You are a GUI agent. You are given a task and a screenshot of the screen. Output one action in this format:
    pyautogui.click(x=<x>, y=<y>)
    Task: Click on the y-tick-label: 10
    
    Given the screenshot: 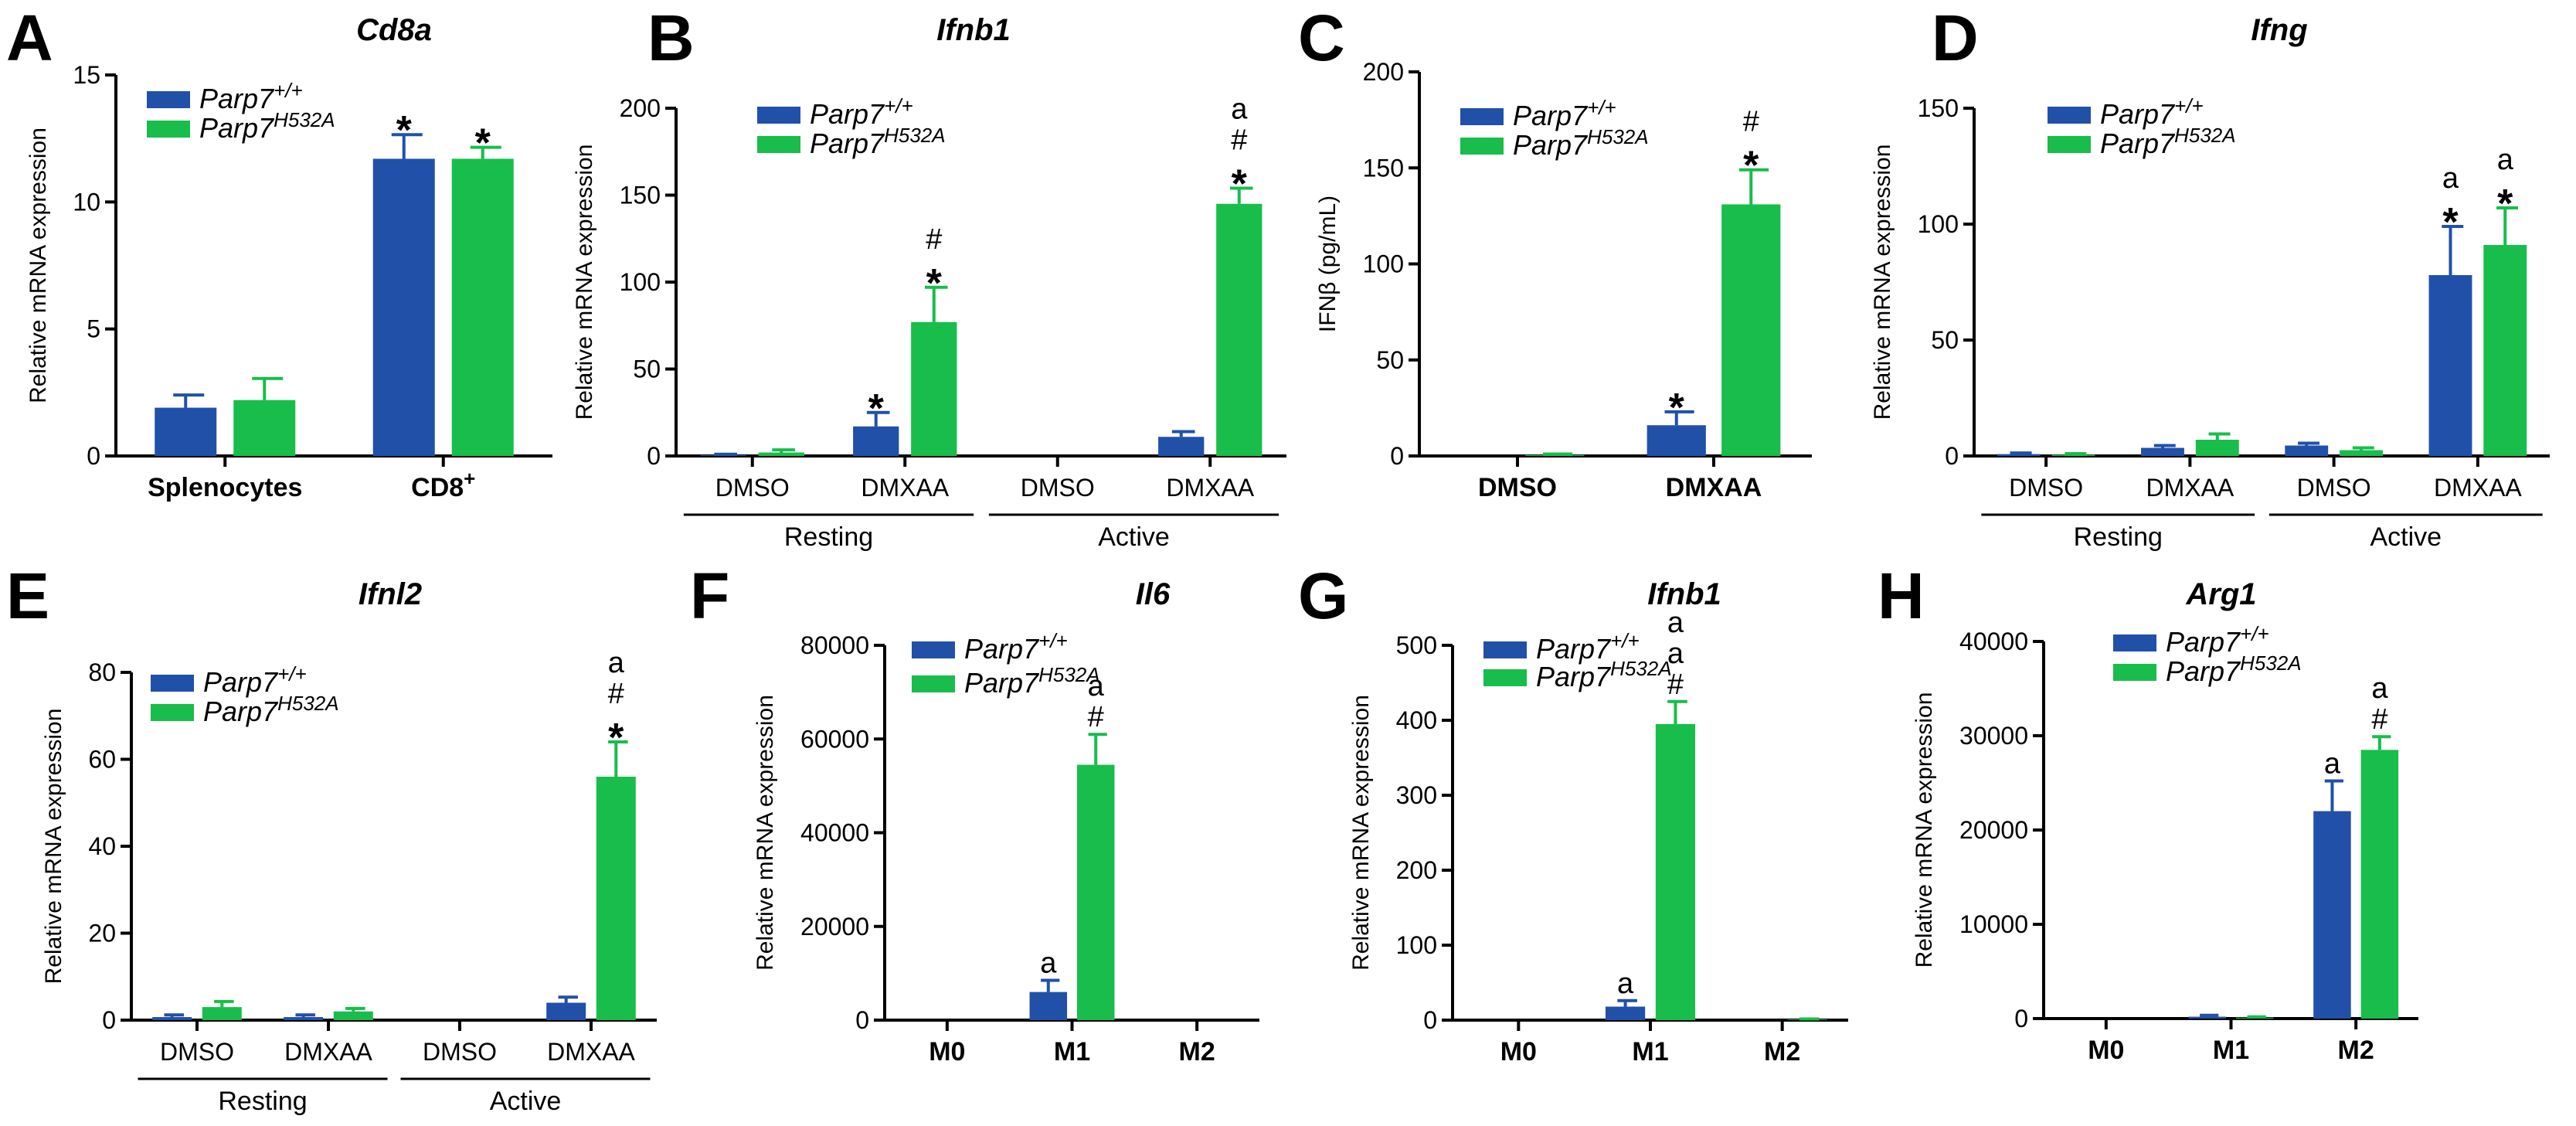 What is the action you would take?
    pyautogui.click(x=86, y=202)
    